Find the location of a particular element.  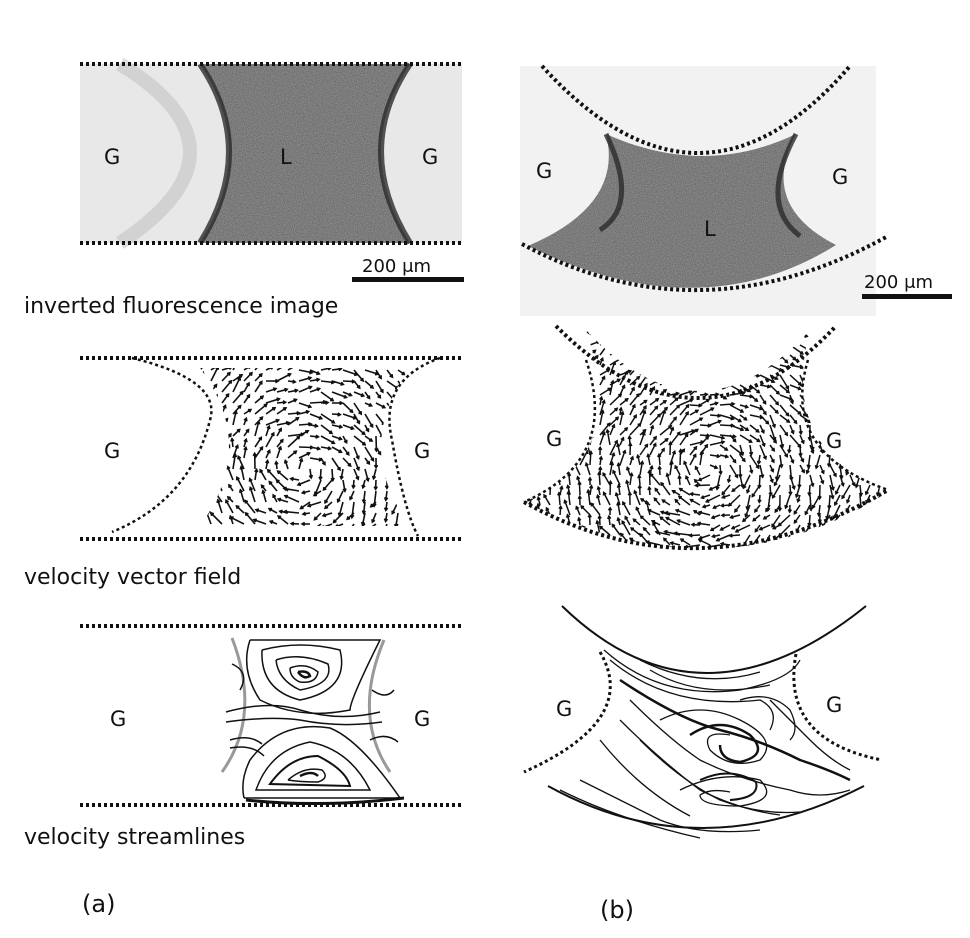

panel-b-velocity-vectors: G G is located at coordinates (706, 437).